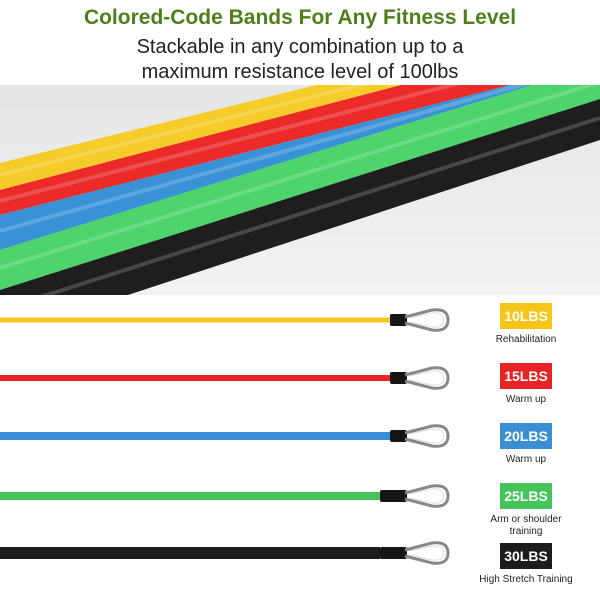 Image resolution: width=600 pixels, height=600 pixels. I want to click on weight-badge: 25LBS, so click(526, 496).